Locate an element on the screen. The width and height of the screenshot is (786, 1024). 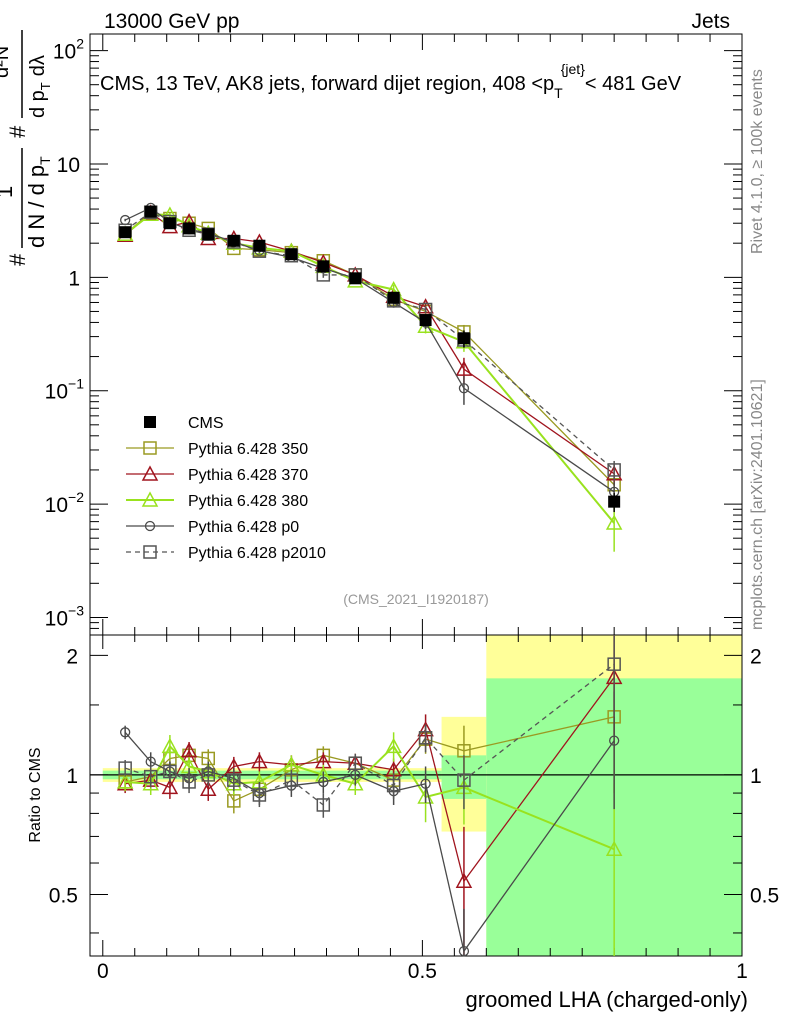
legend-marker-p370 is located at coordinates (150, 473).